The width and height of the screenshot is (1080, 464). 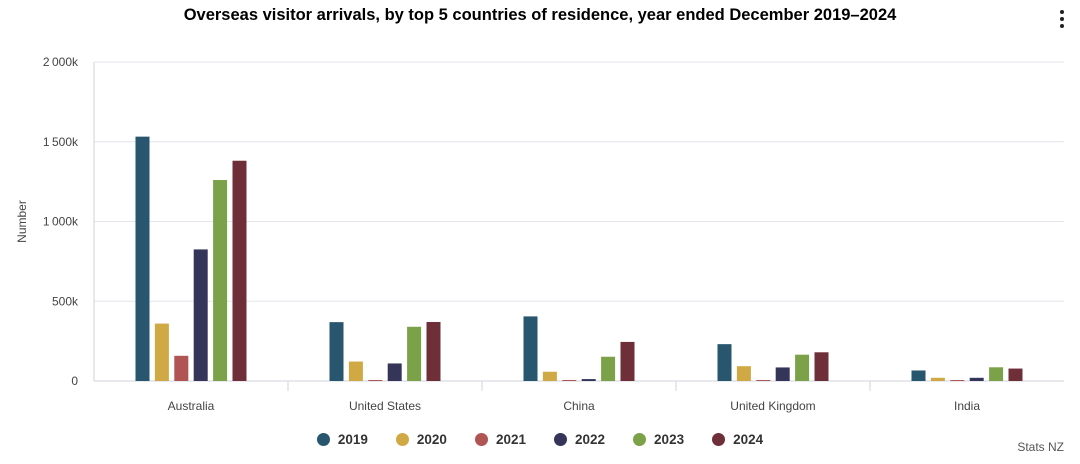 I want to click on bar-2022-united-states, so click(x=394, y=372).